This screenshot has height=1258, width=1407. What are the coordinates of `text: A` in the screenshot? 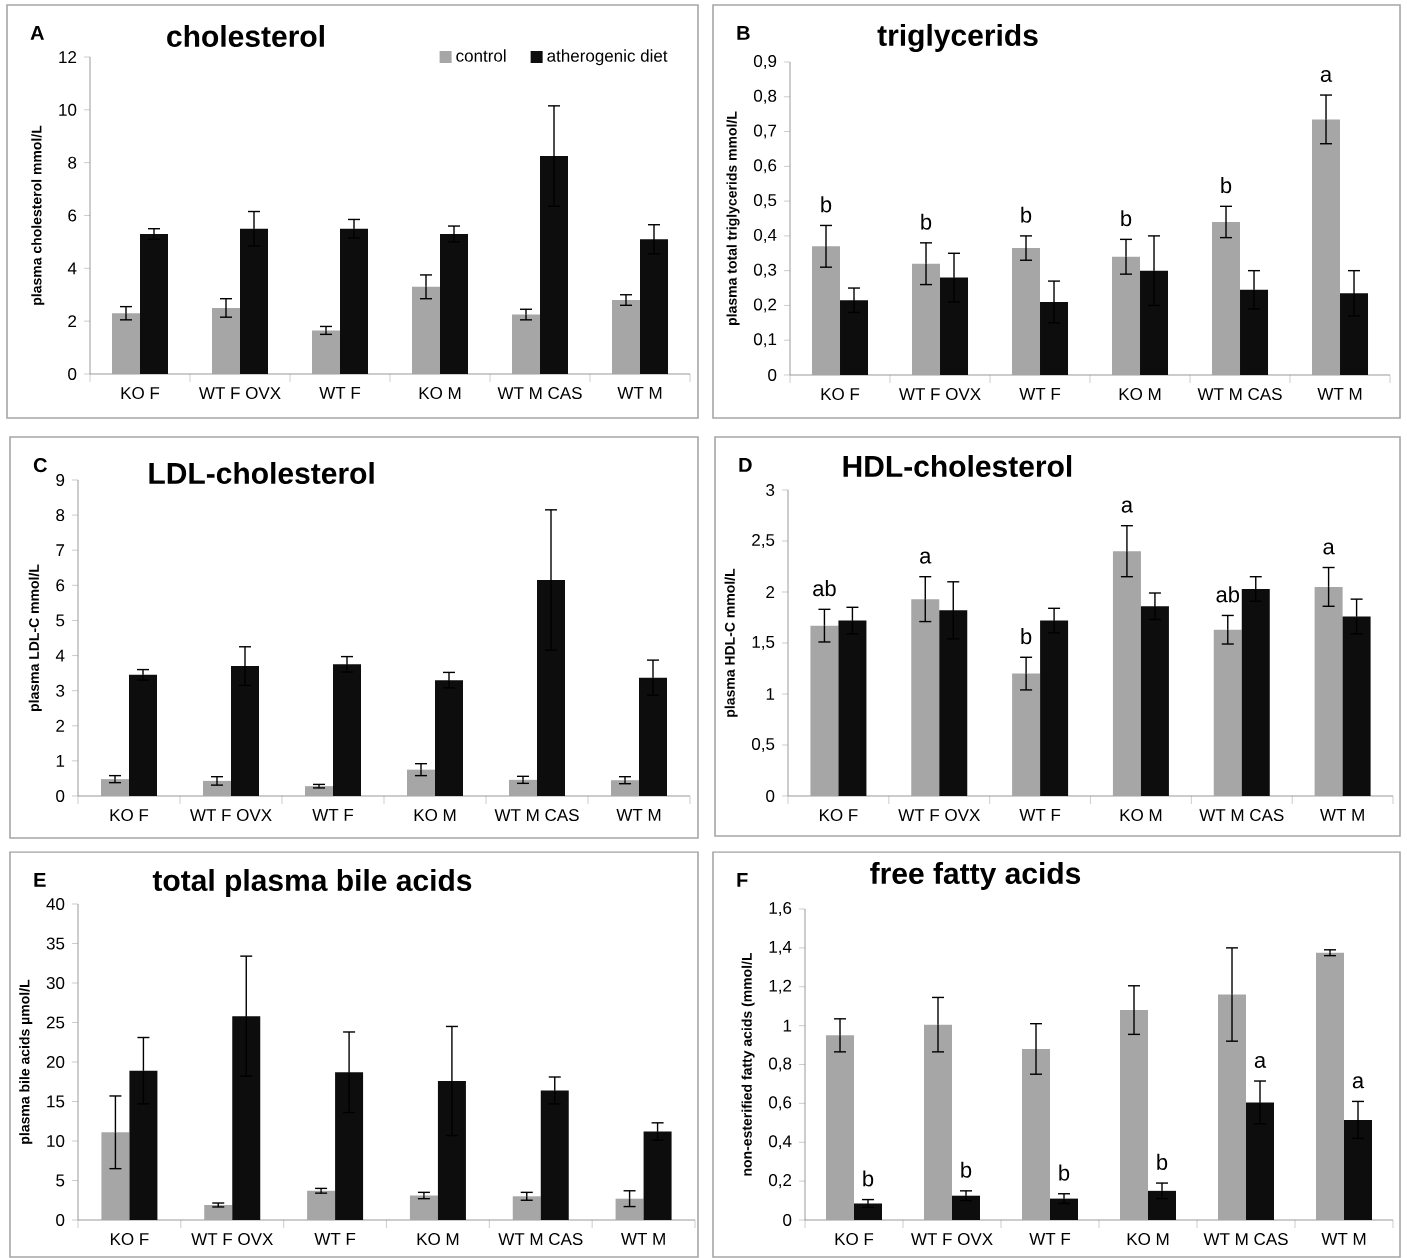 It's located at (37, 33).